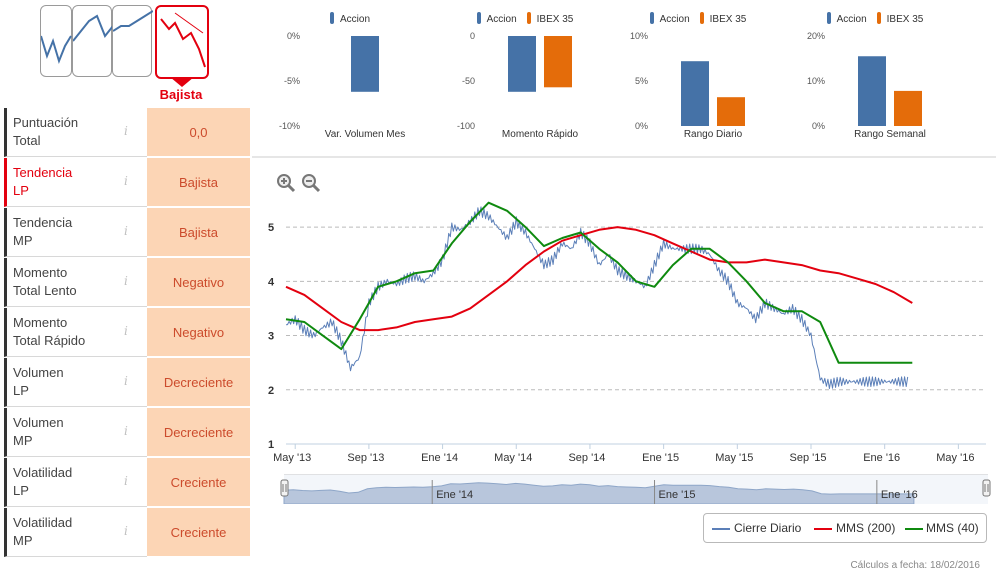 This screenshot has height=586, width=996. What do you see at coordinates (45, 281) in the screenshot?
I see `score-row-label: Momento Total Lento` at bounding box center [45, 281].